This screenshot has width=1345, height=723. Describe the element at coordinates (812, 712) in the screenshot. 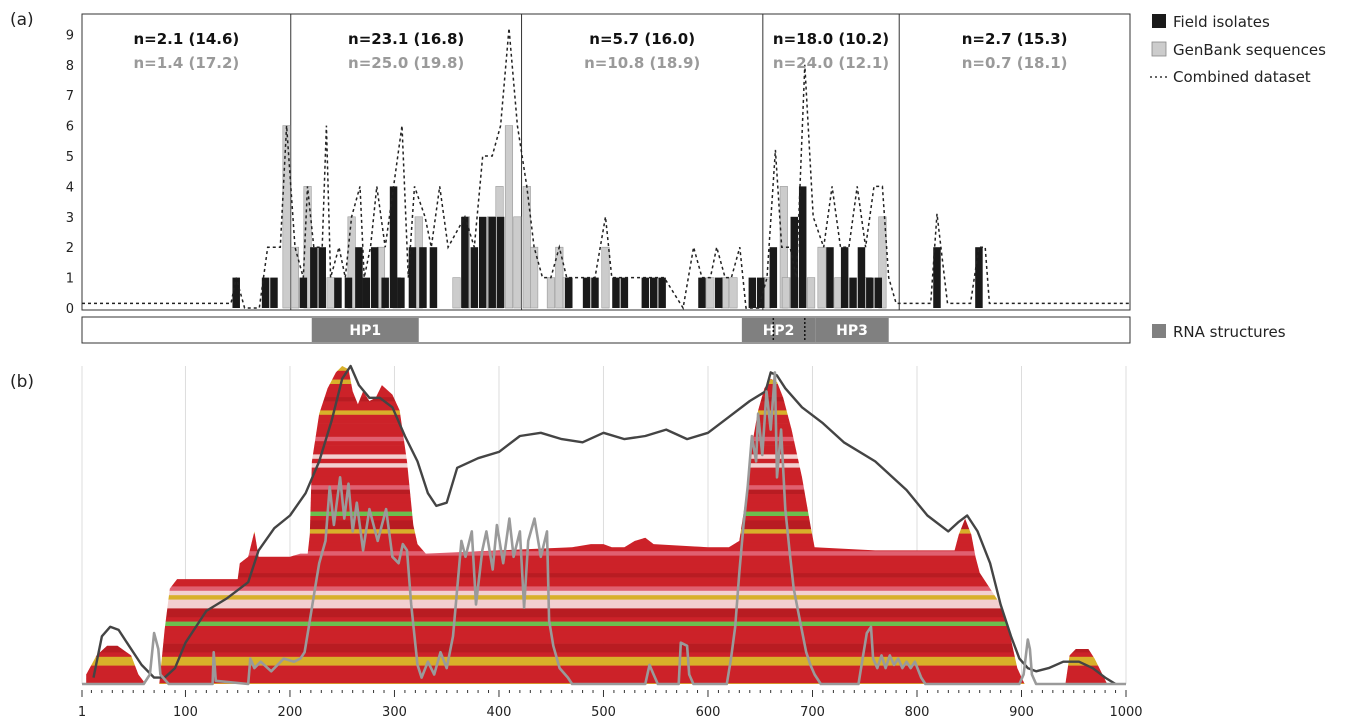

I see `x-tick-label: 700` at that location.